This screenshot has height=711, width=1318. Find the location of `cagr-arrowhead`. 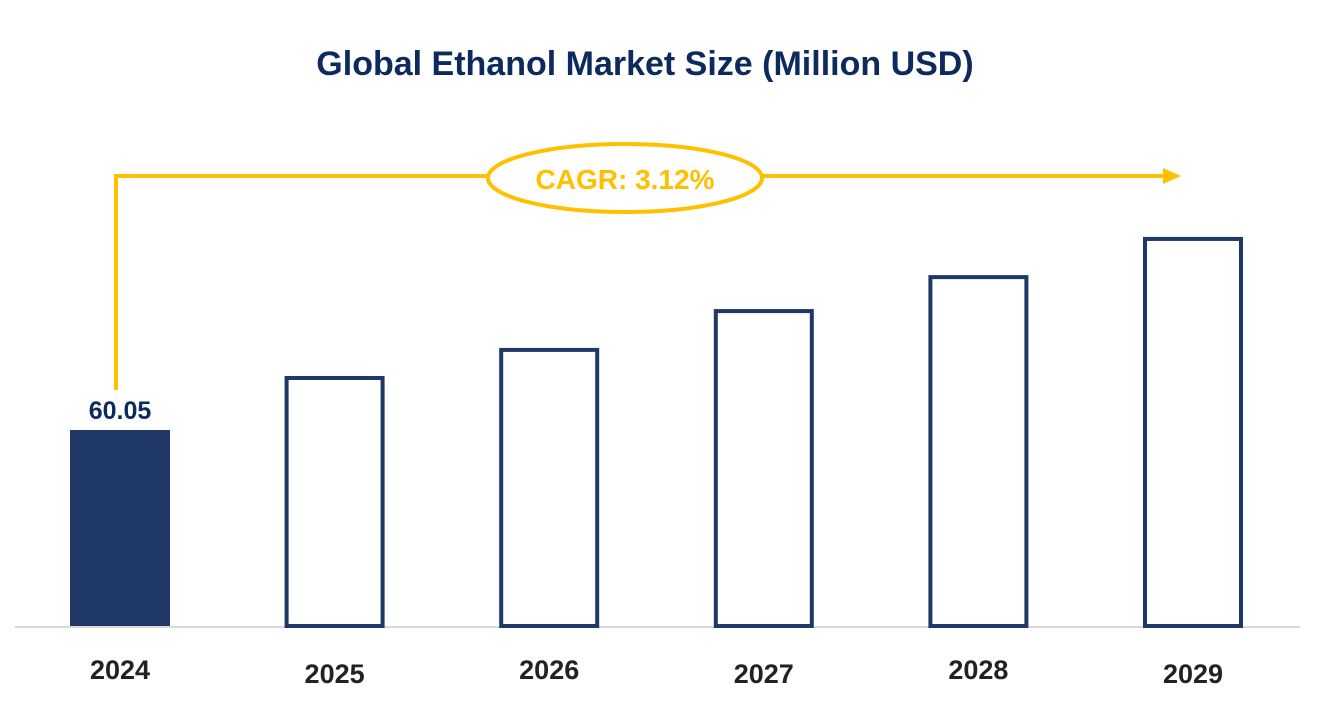

cagr-arrowhead is located at coordinates (1172, 176).